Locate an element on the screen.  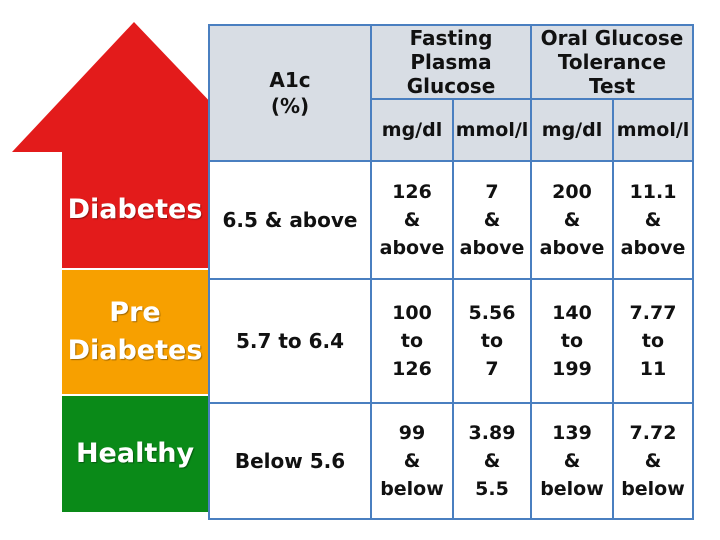
header-fasting-plasma-glucose: Fasting Plasma Glucose is located at coordinates (451, 62).